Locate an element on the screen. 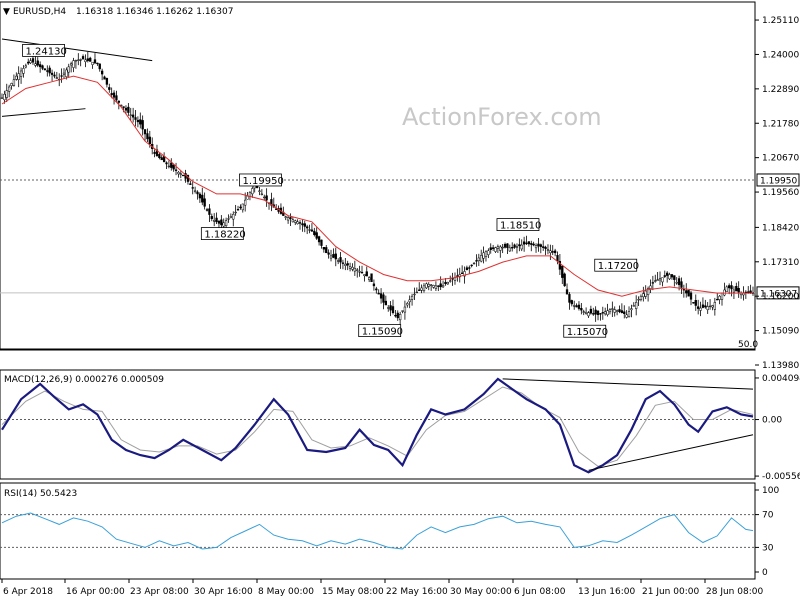  menu-triangle-icon: ▼ is located at coordinates (6, 12).